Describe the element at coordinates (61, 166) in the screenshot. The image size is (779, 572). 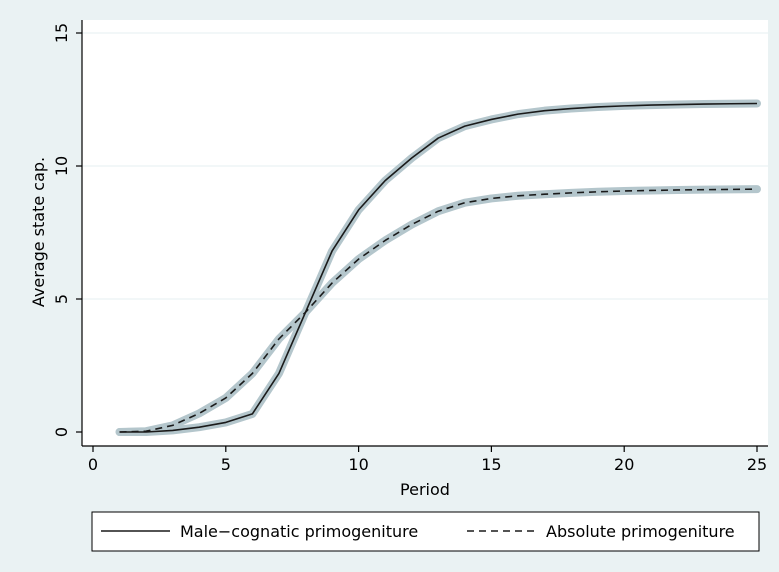
I see `y-tick-label: 10` at that location.